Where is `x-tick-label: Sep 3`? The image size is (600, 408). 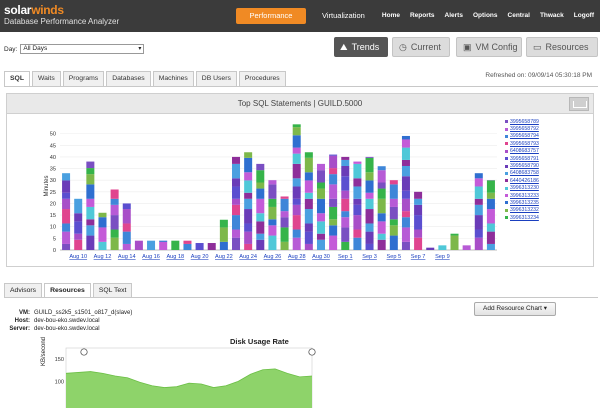 x-tick-label: Sep 3 is located at coordinates (369, 257).